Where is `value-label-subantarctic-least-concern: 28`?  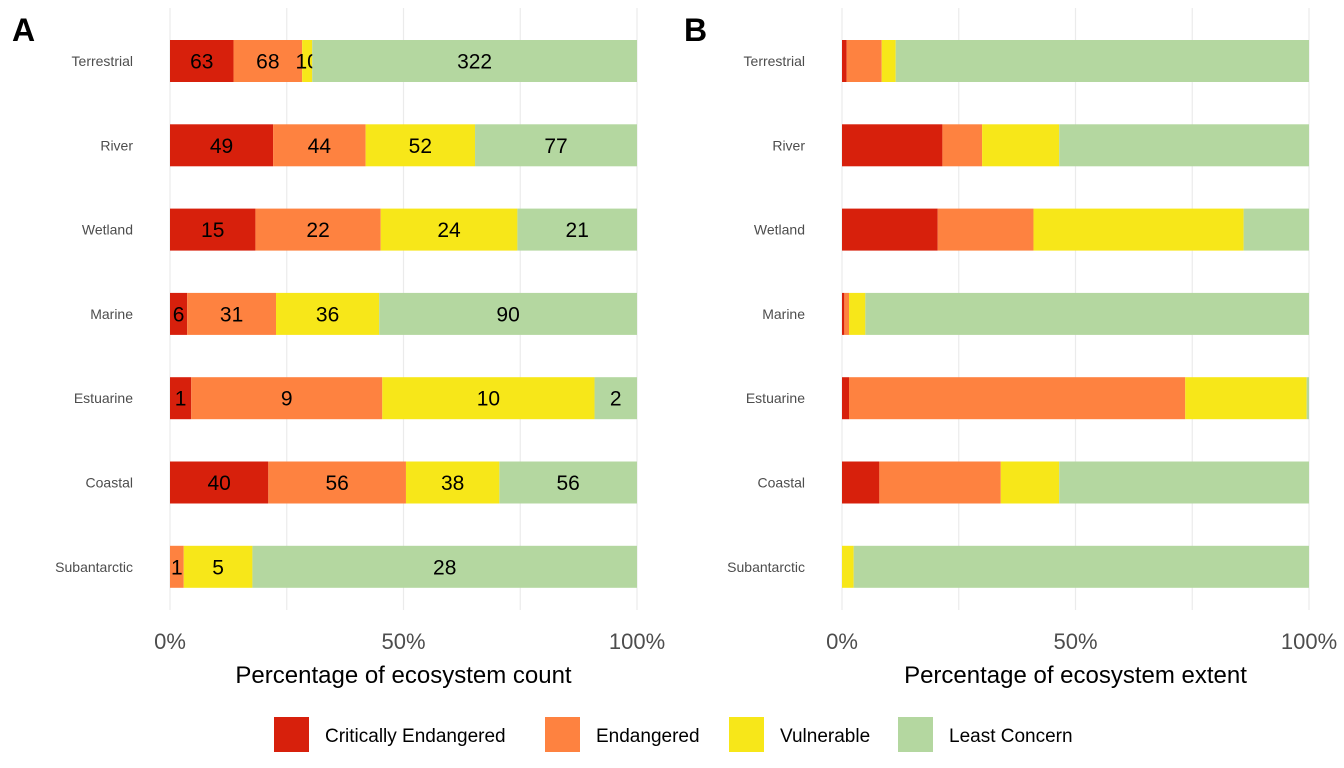
value-label-subantarctic-least-concern: 28 is located at coordinates (444, 567).